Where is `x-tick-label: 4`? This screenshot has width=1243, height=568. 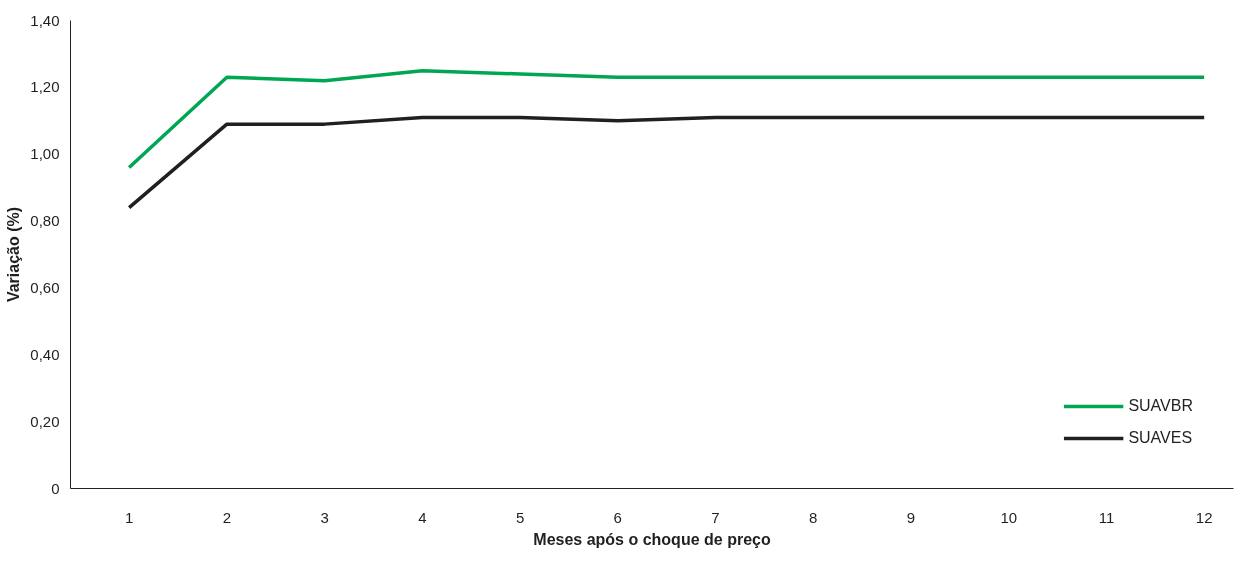
x-tick-label: 4 is located at coordinates (422, 517).